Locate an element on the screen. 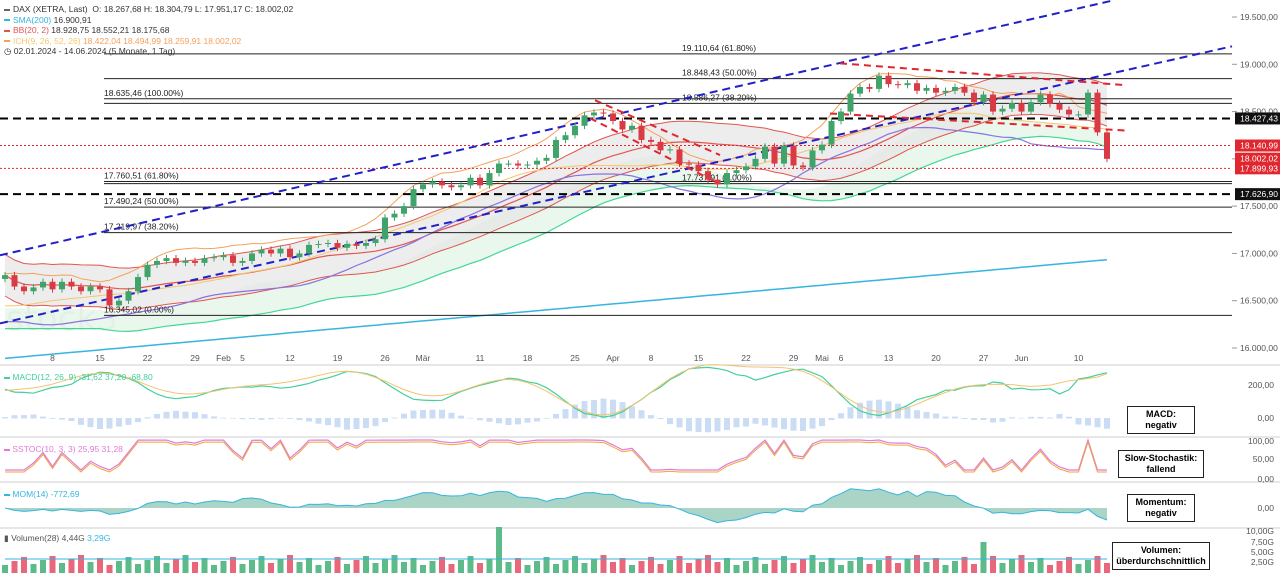 Image resolution: width=1280 pixels, height=573 pixels. price-box is located at coordinates (1257, 168).